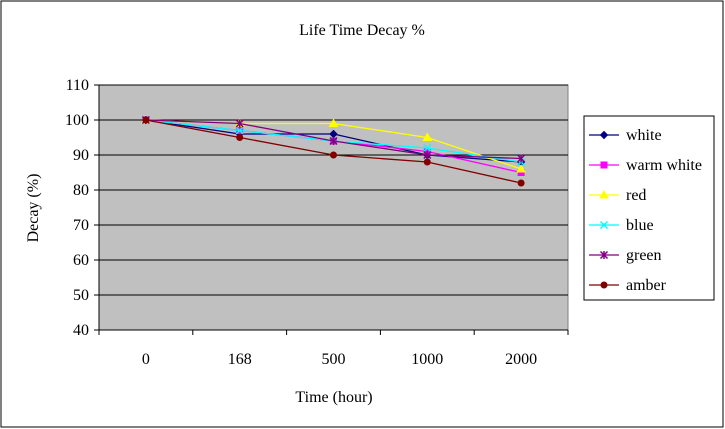  What do you see at coordinates (81, 295) in the screenshot?
I see `y-tick-label: 50` at bounding box center [81, 295].